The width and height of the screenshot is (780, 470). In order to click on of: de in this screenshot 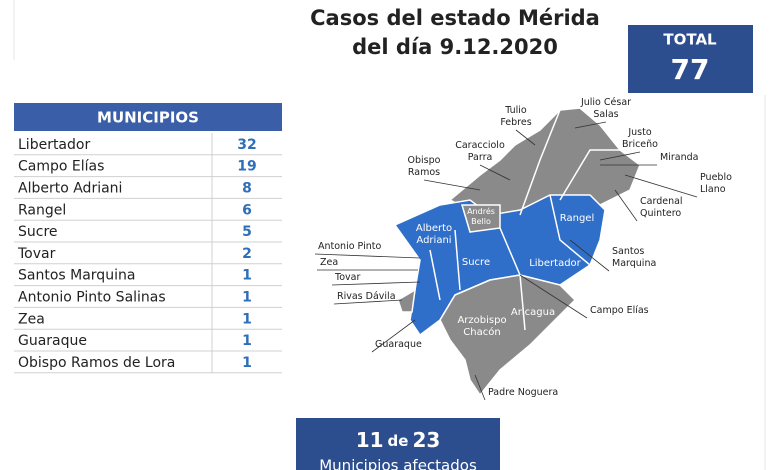, I will do `click(398, 441)`.